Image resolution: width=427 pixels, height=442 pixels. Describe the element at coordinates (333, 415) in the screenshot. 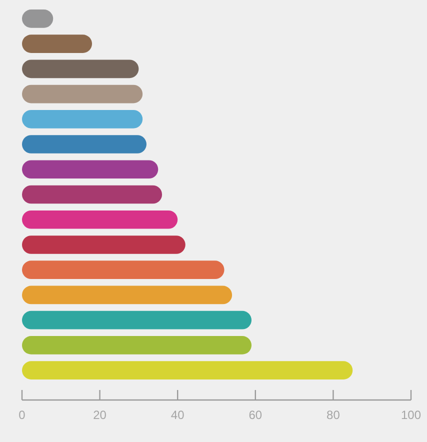

I see `x-tick-label: 80` at that location.